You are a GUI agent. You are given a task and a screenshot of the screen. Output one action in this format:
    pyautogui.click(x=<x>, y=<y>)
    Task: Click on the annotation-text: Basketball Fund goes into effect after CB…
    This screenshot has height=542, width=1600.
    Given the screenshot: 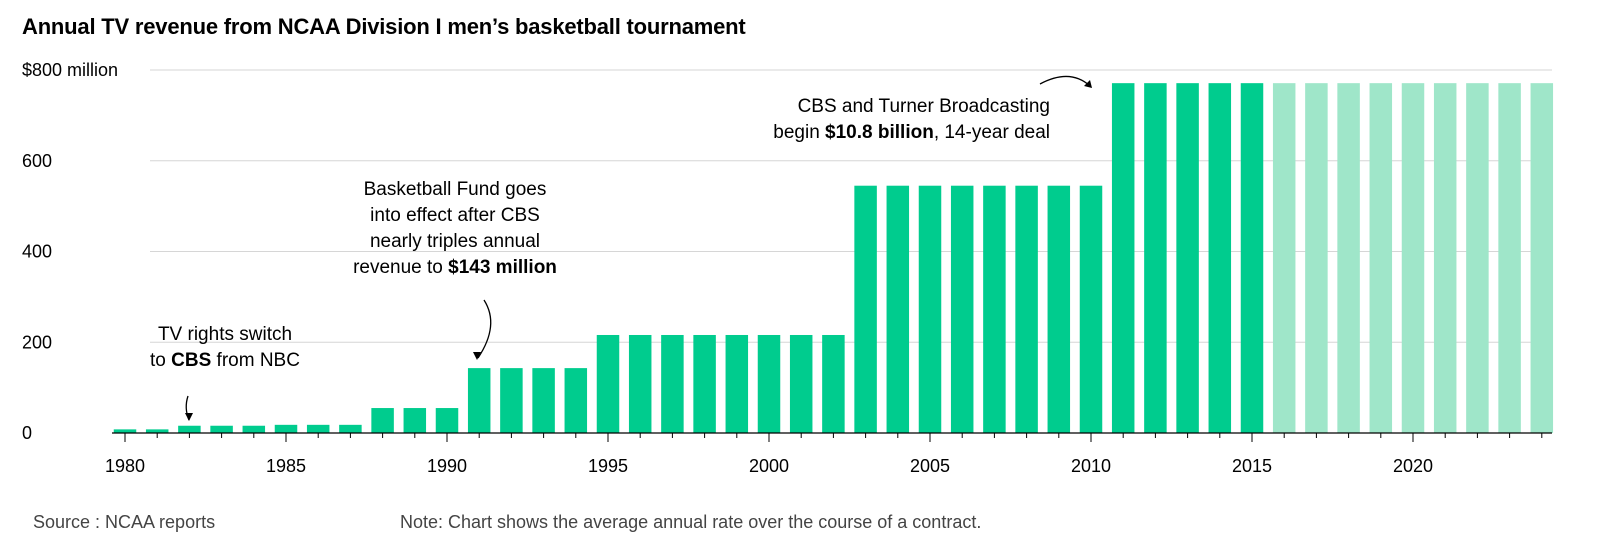 What is the action you would take?
    pyautogui.click(x=455, y=228)
    